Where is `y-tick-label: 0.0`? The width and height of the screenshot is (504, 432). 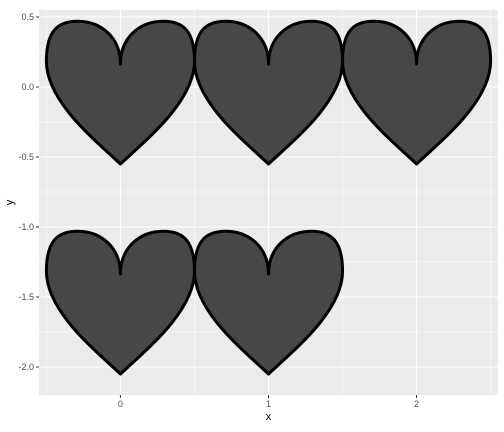
y-tick-label: 0.0 is located at coordinates (27, 87).